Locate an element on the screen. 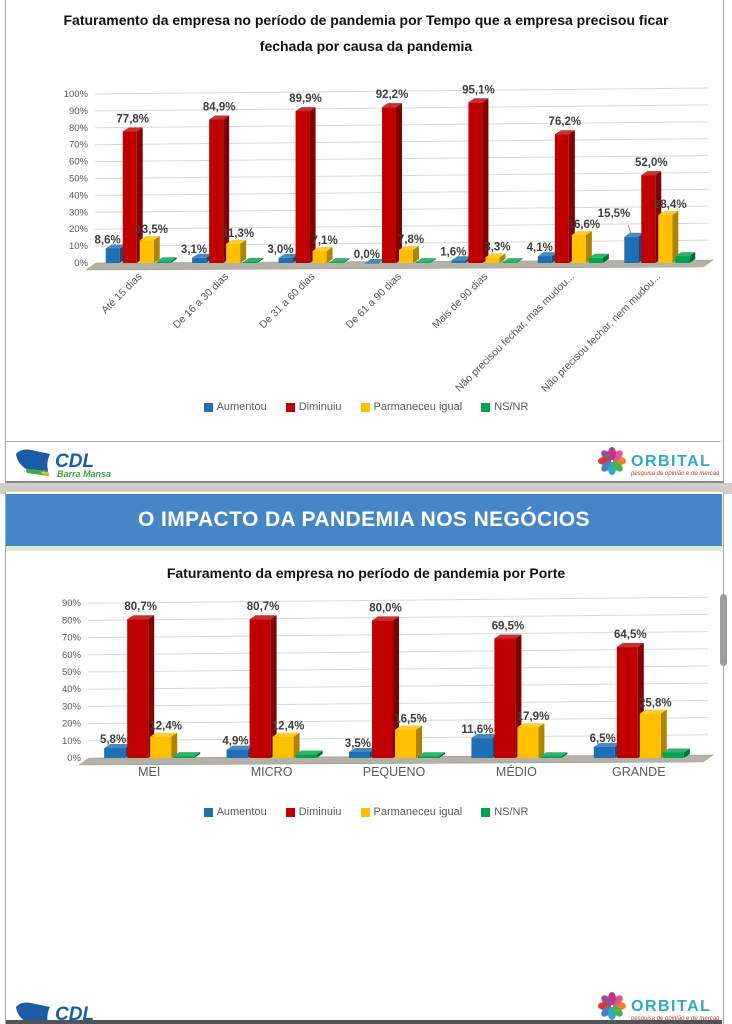 The image size is (732, 1024). svg-text: Mais de 90 dias is located at coordinates (460, 301).